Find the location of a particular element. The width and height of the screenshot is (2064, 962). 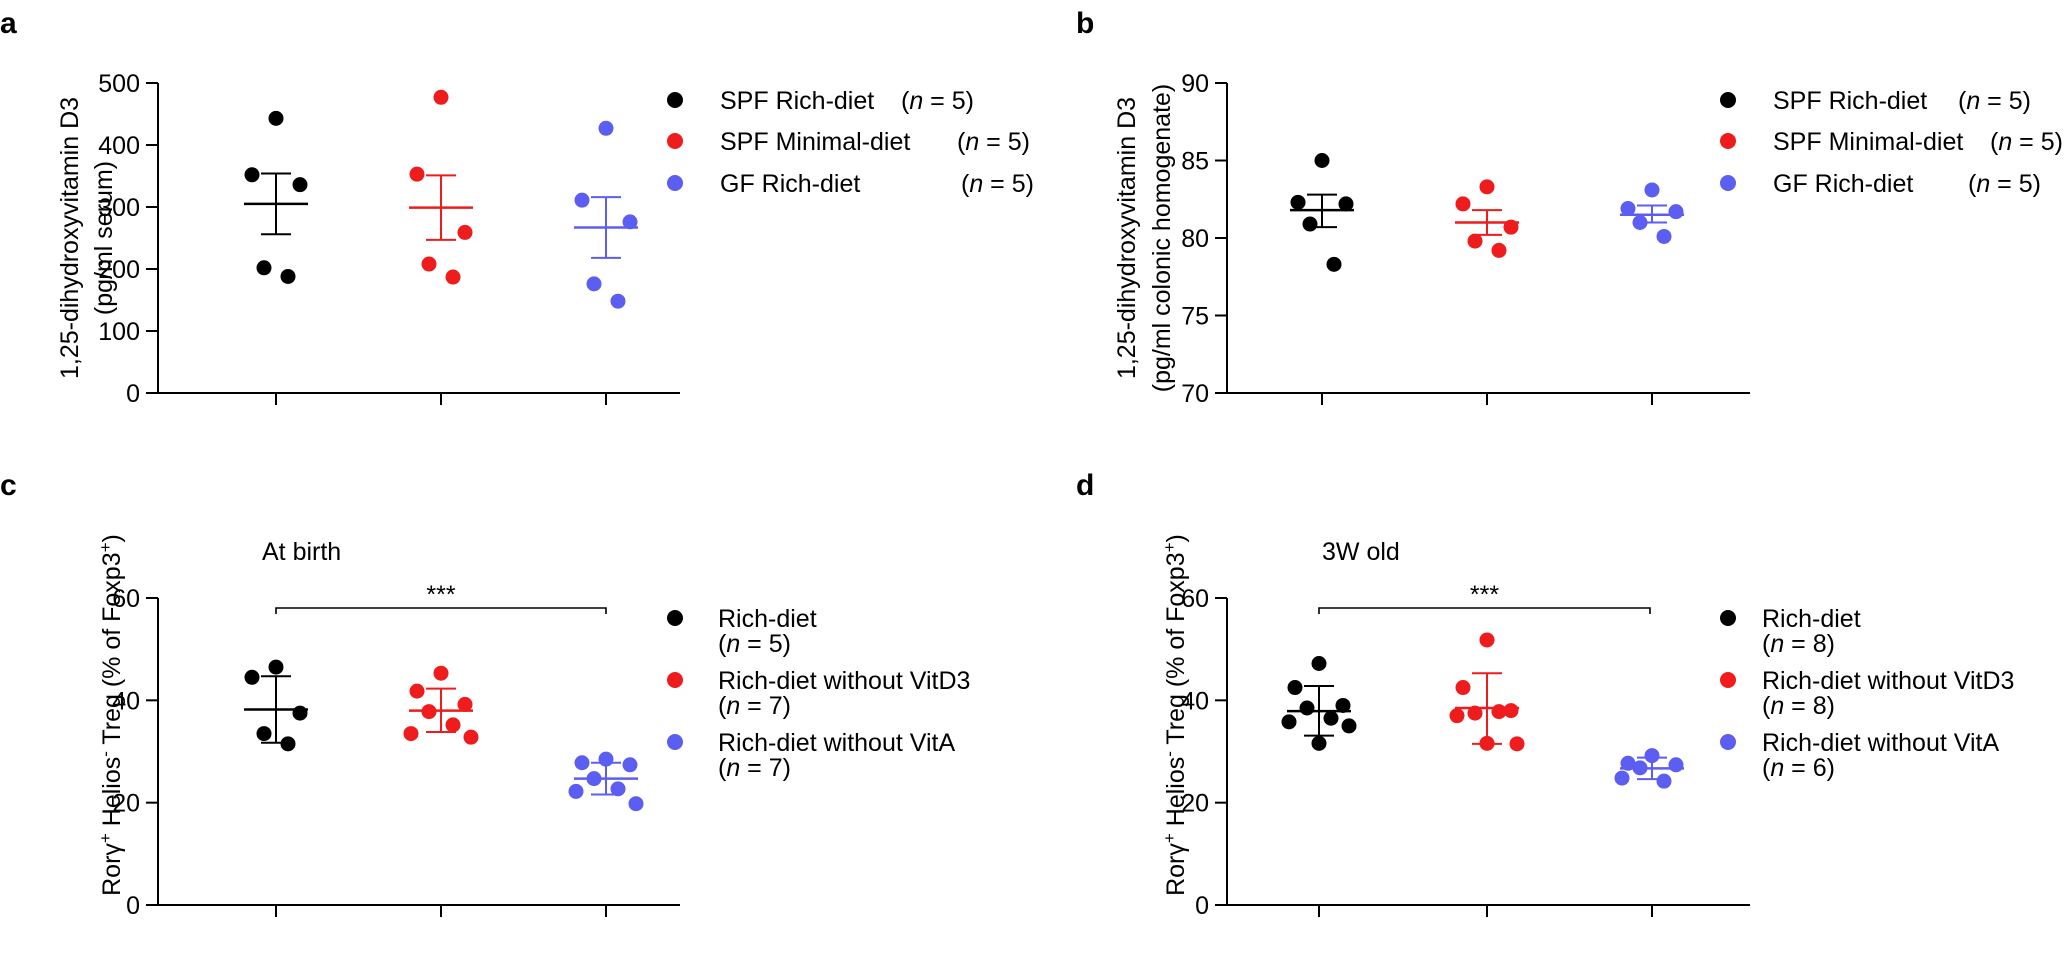

legend-label: SPF Minimal-diet is located at coordinates (815, 142).